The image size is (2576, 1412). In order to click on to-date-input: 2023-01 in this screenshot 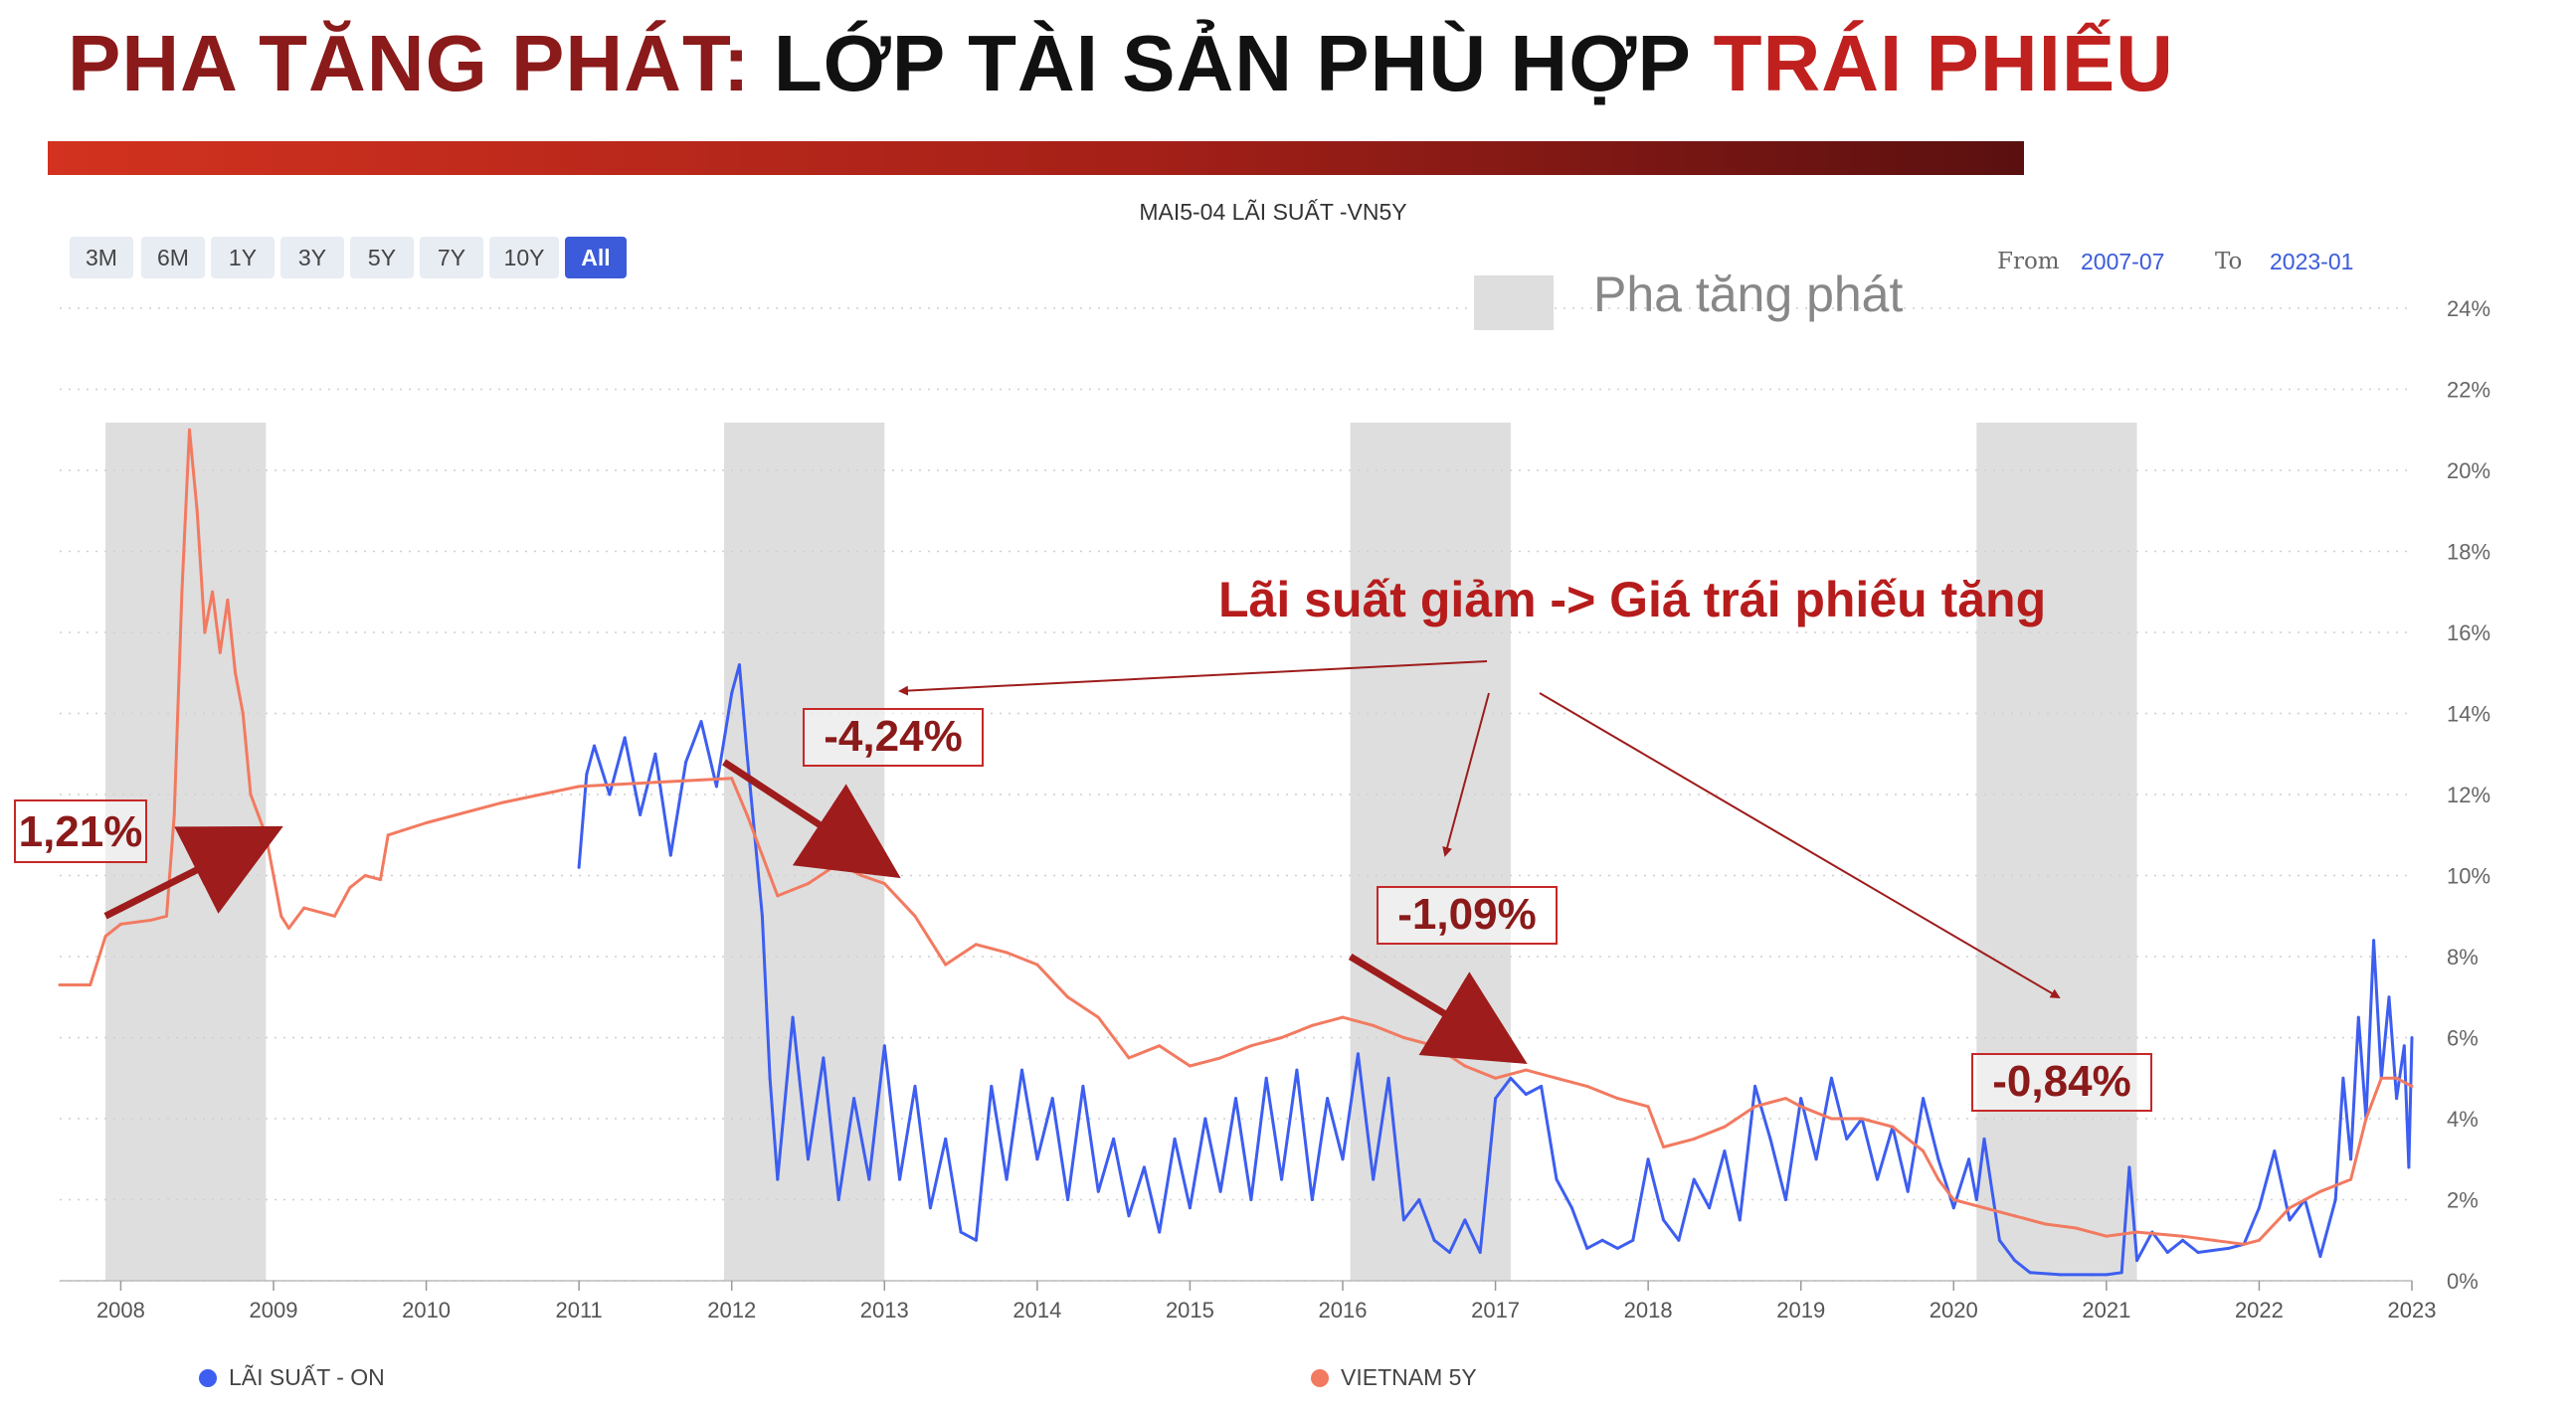, I will do `click(2312, 262)`.